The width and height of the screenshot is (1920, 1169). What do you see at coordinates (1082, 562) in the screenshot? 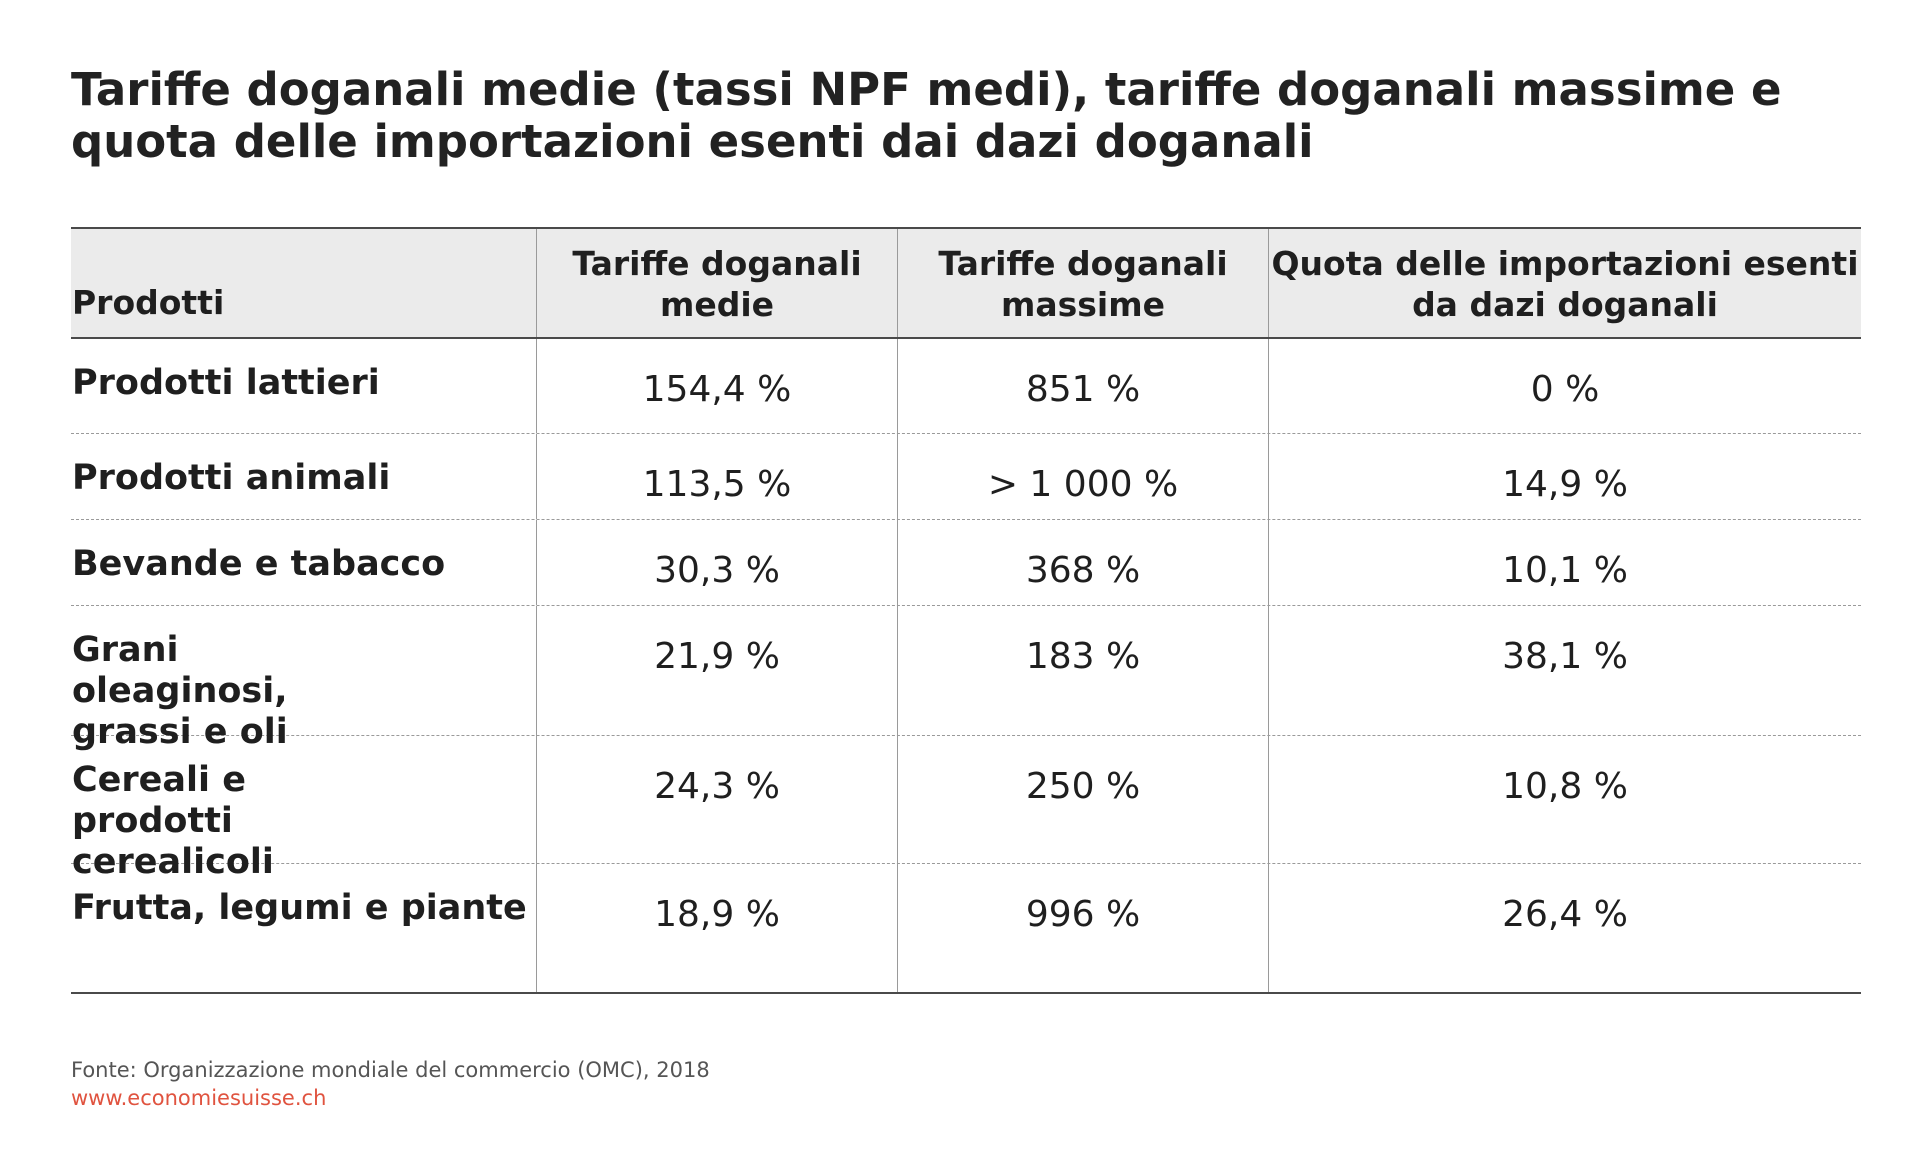
I see `cell-tariffe-massime: 368 %` at bounding box center [1082, 562].